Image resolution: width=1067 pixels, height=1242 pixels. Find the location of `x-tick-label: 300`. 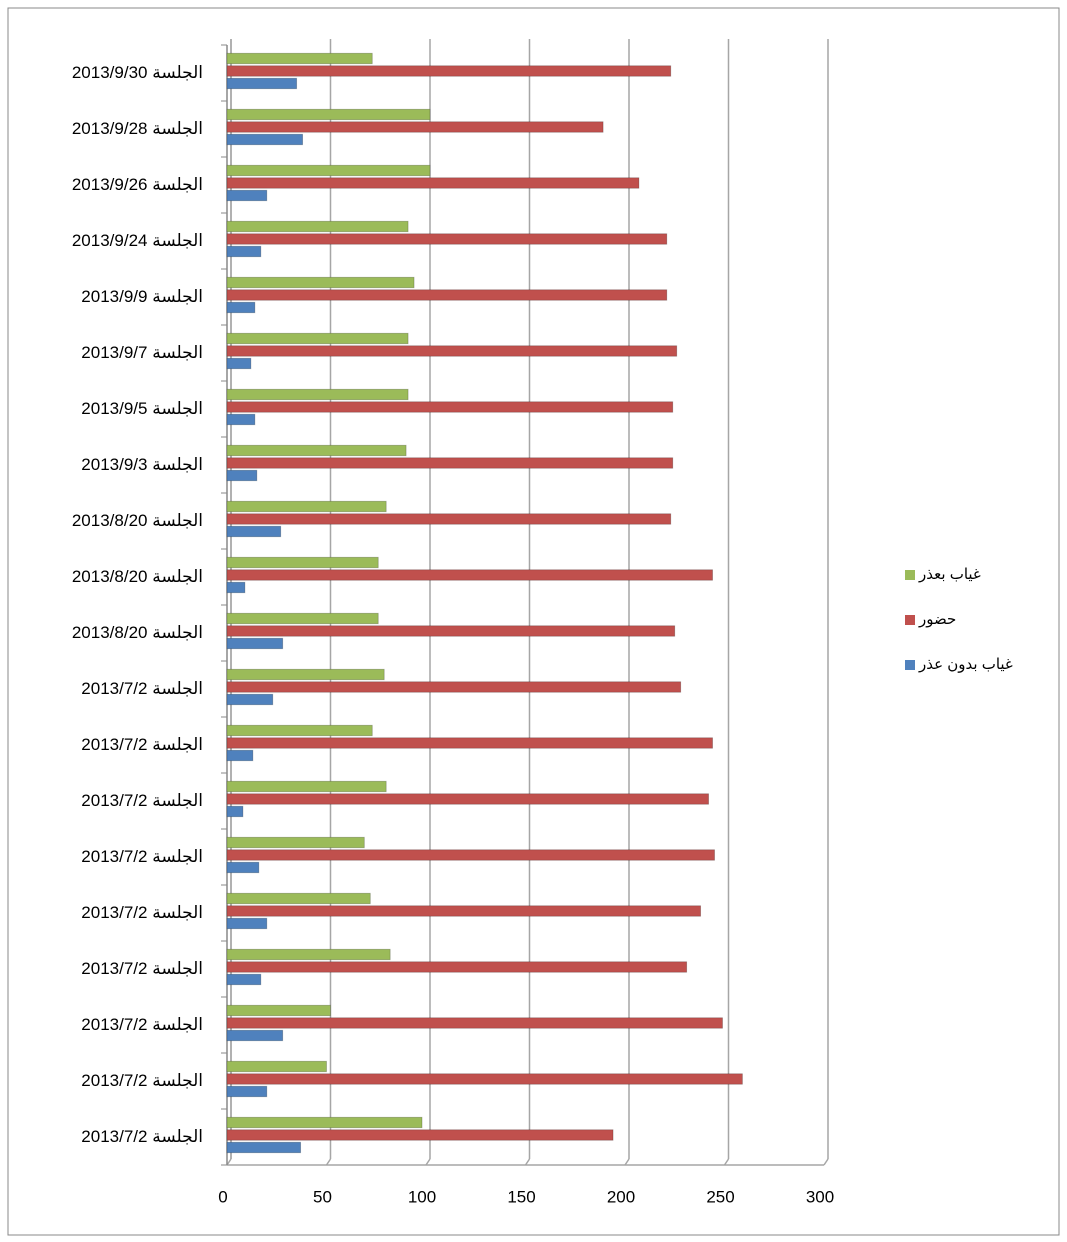

x-tick-label: 300 is located at coordinates (820, 1196).